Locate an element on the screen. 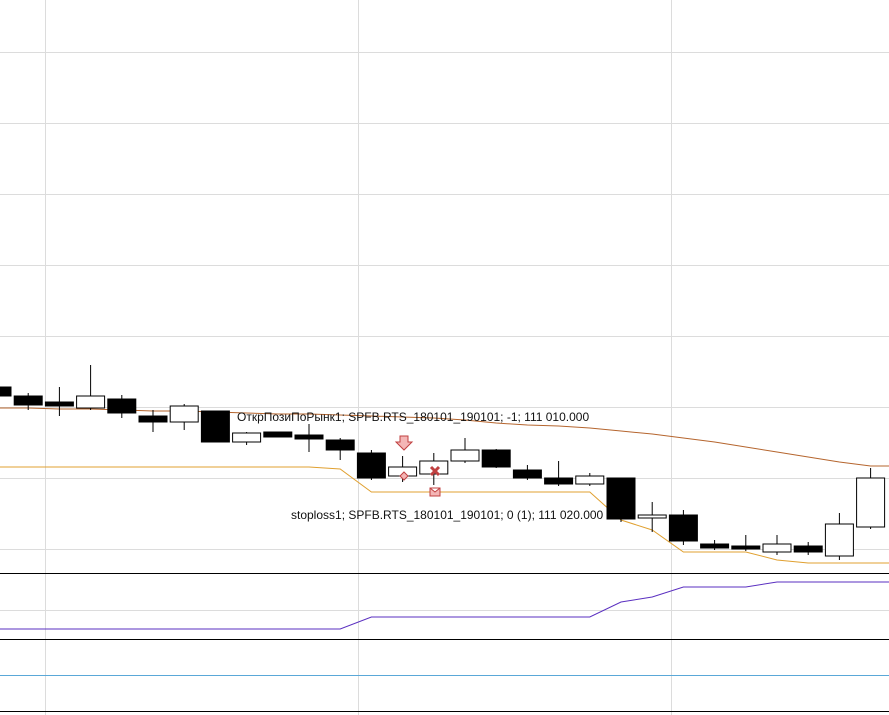 This screenshot has width=889, height=715. stop-marker is located at coordinates (435, 492).